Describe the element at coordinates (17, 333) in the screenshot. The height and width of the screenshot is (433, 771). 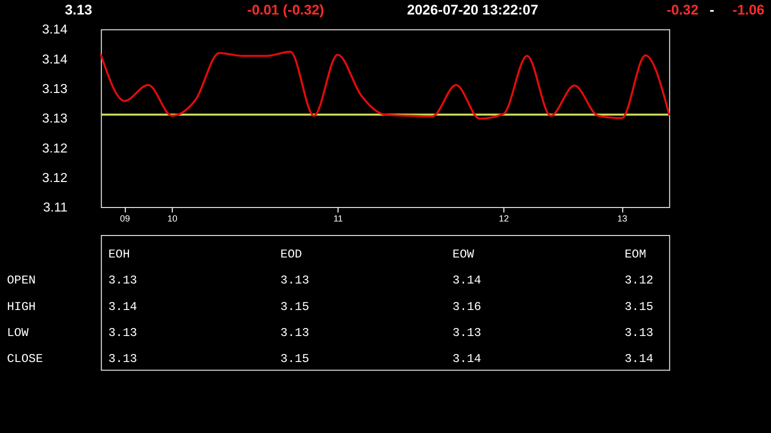
I see `category-label: LOW` at that location.